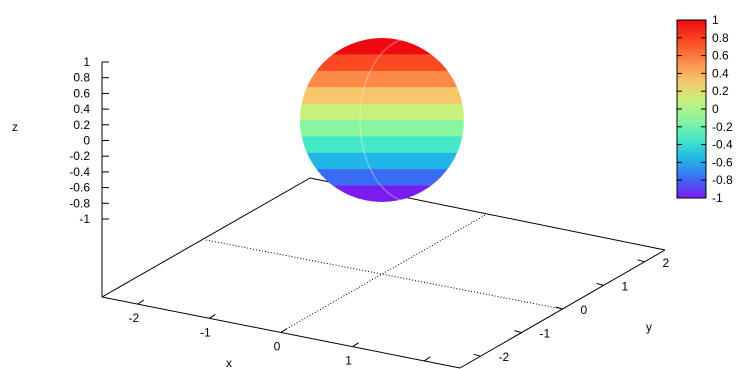  What do you see at coordinates (420, 368) in the screenshot?
I see `x-tick-label: 2` at bounding box center [420, 368].